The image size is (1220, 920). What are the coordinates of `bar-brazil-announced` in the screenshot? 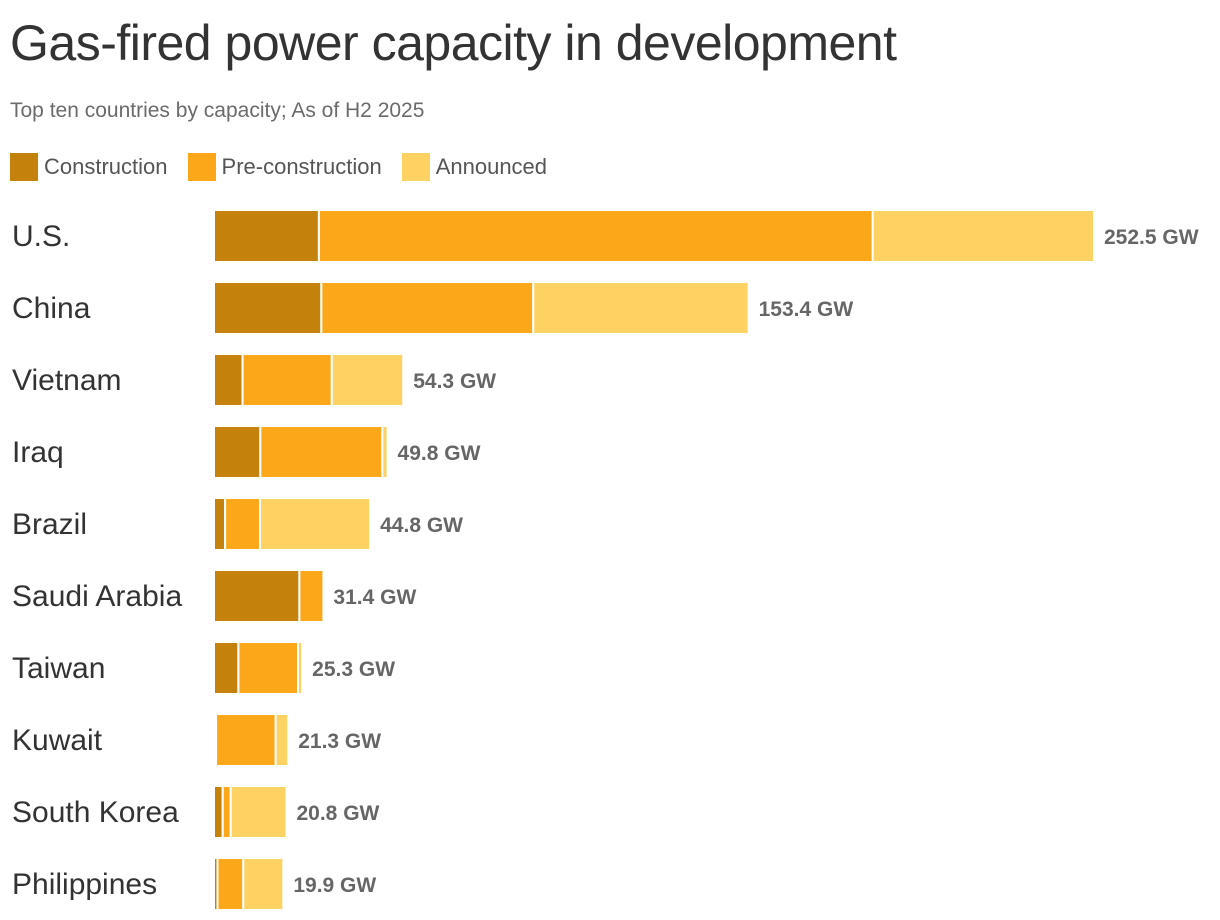 It's located at (315, 524).